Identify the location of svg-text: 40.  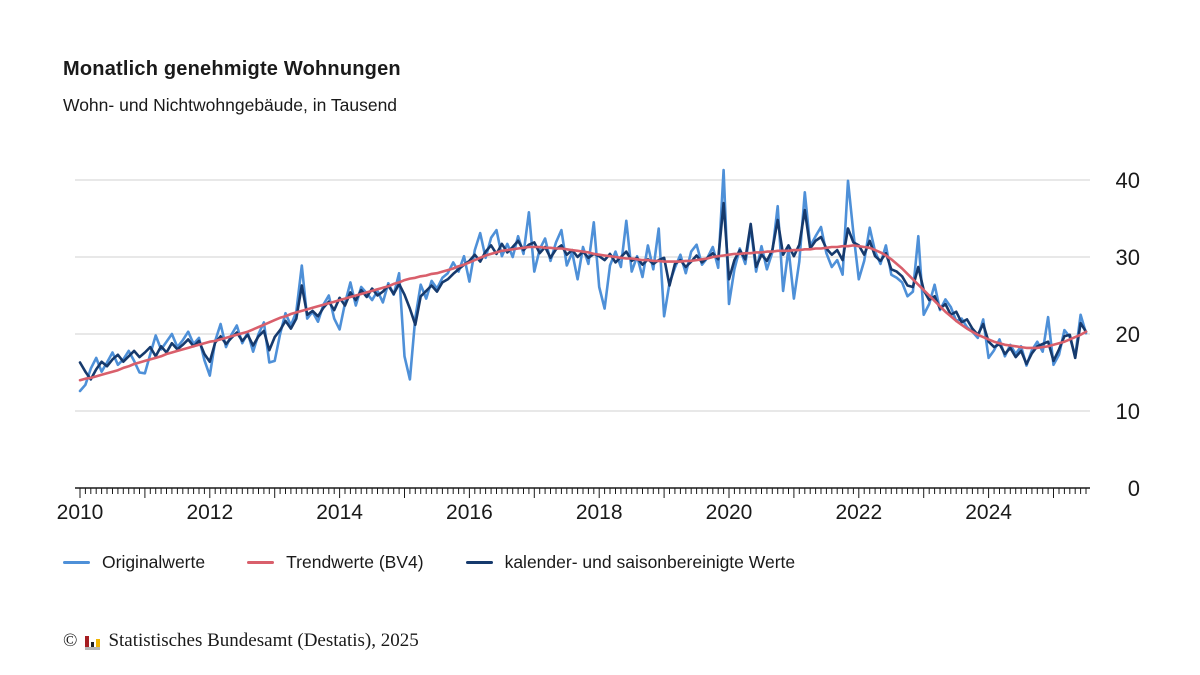
(1128, 180).